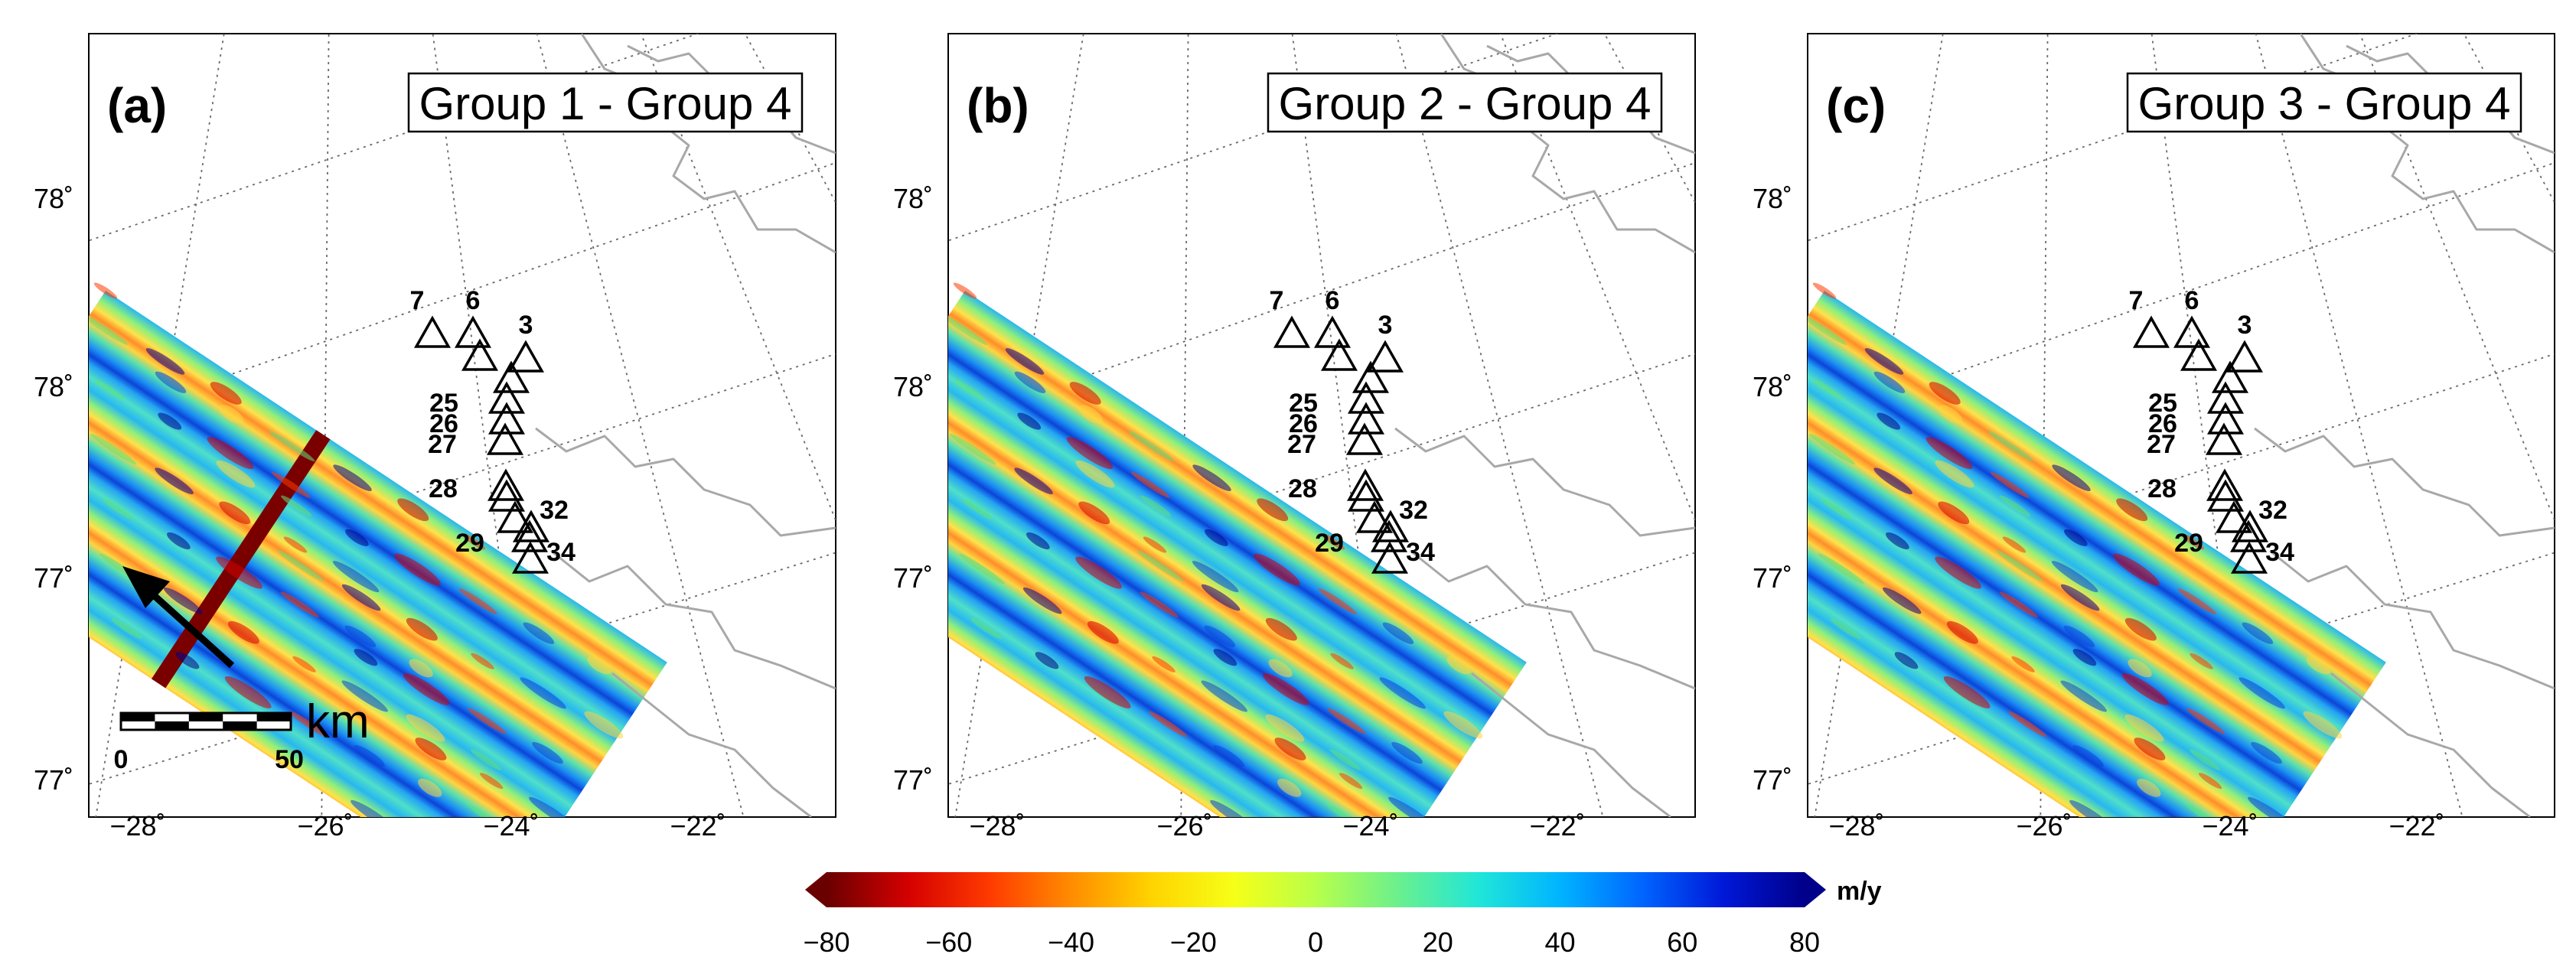 This screenshot has width=2576, height=980. I want to click on panel-letter: (c), so click(1856, 105).